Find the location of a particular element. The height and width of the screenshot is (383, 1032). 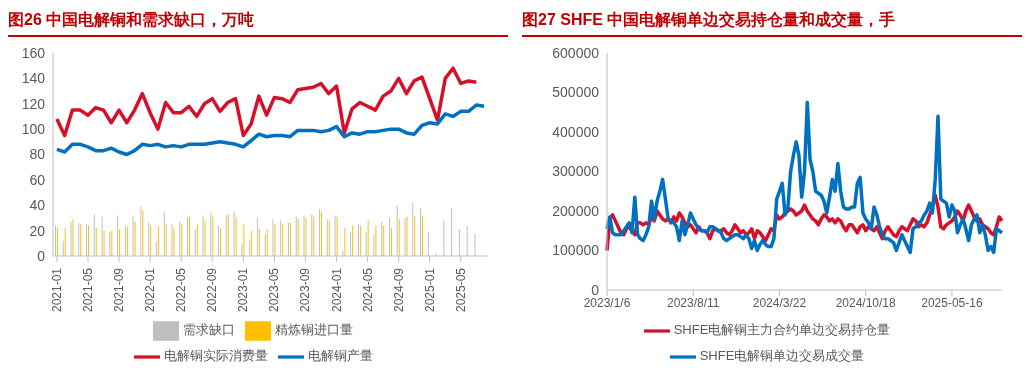

y-tick-label: 40 is located at coordinates (37, 205).